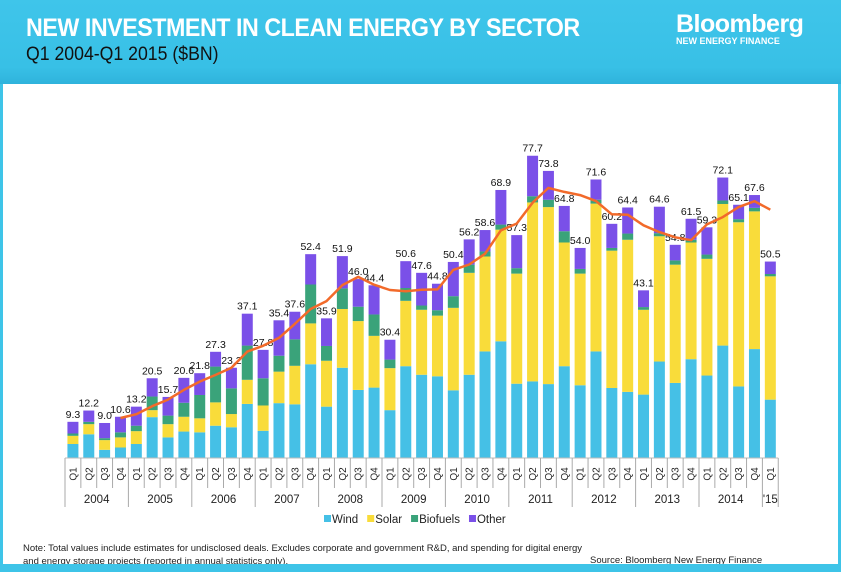 The width and height of the screenshot is (841, 572). I want to click on total-label: 47.6, so click(421, 266).